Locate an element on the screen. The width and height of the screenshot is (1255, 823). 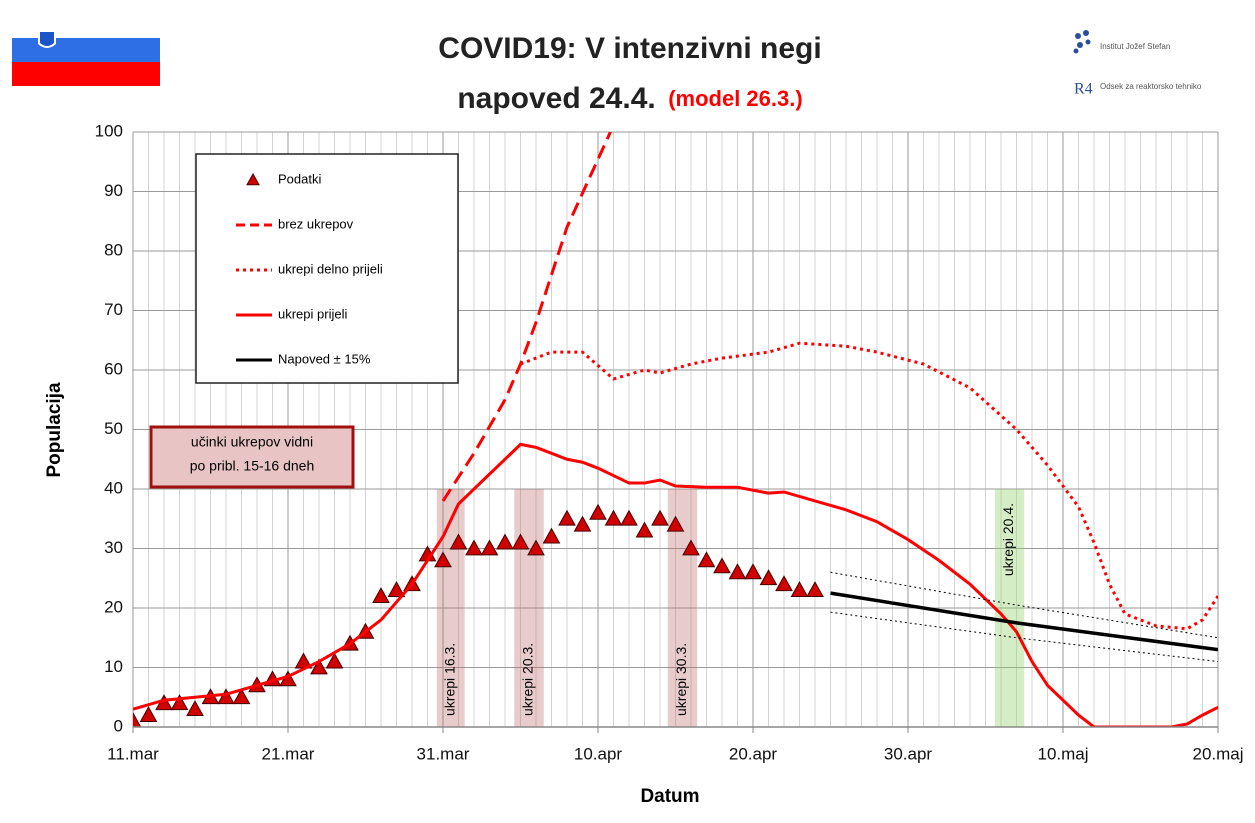
y-tick-label: 70 is located at coordinates (113, 309).